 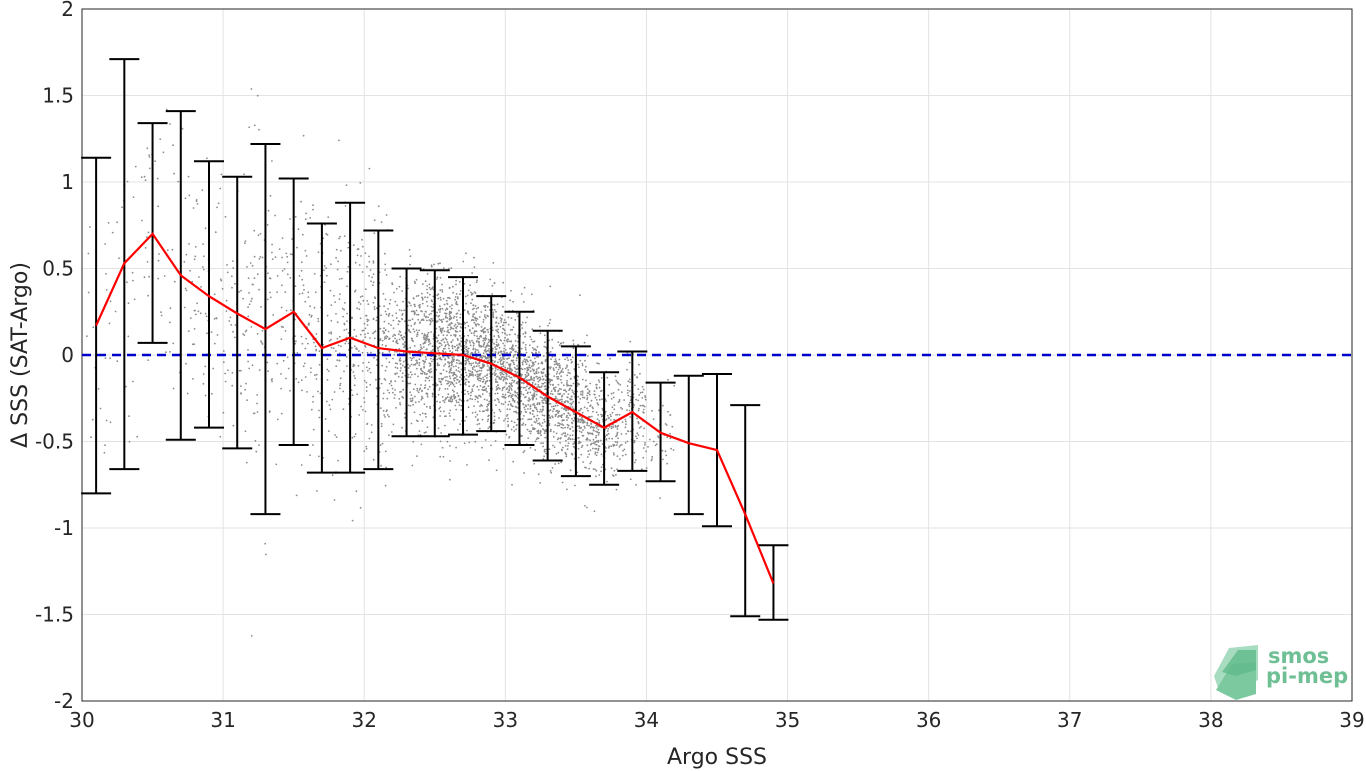 What do you see at coordinates (64, 701) in the screenshot?
I see `y-tick-label: -2` at bounding box center [64, 701].